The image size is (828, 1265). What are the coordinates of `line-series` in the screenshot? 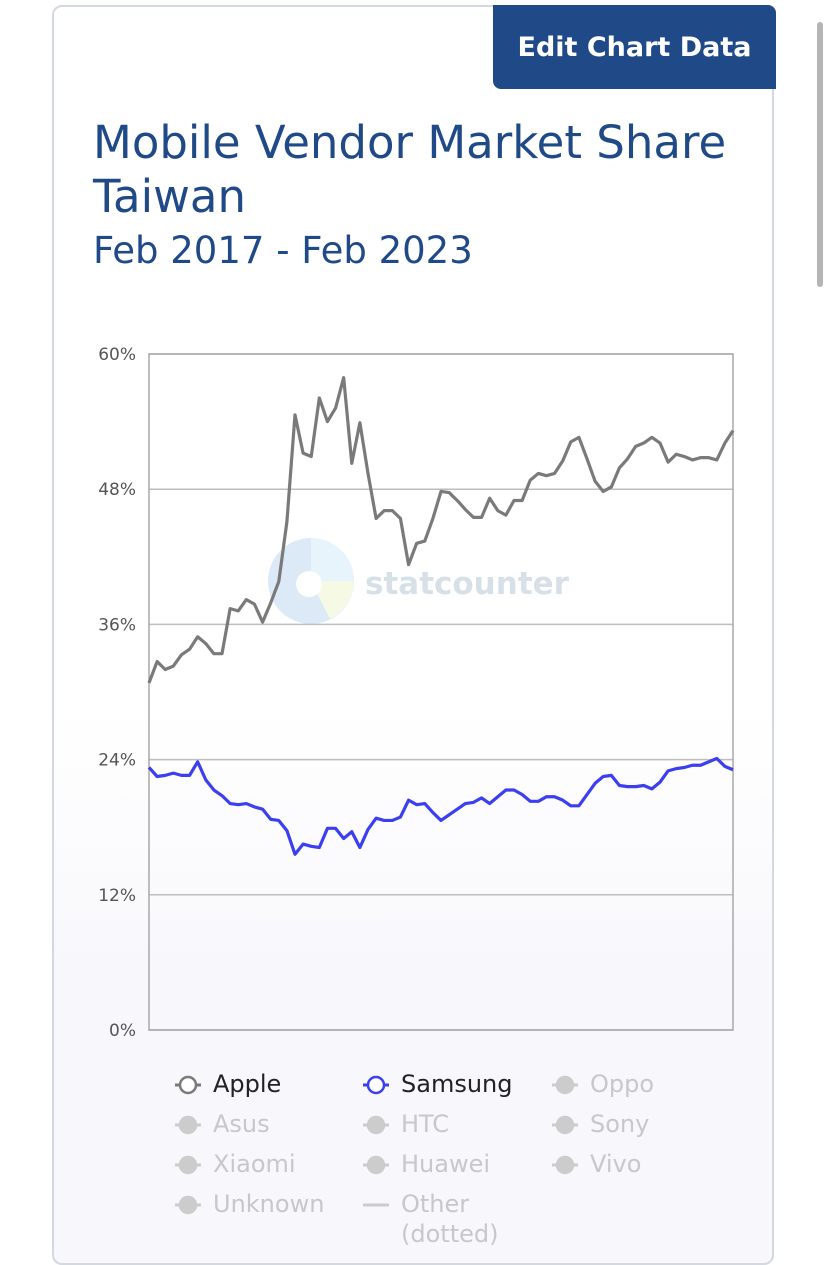 It's located at (440, 806).